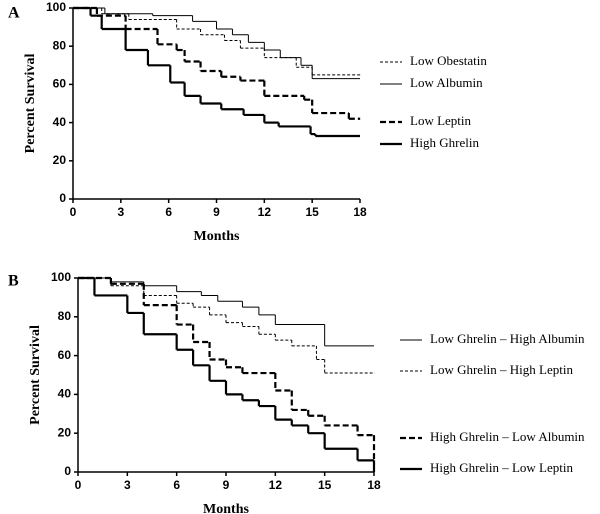 The height and width of the screenshot is (514, 600). Describe the element at coordinates (446, 82) in the screenshot. I see `legend-label: Low Albumin` at that location.